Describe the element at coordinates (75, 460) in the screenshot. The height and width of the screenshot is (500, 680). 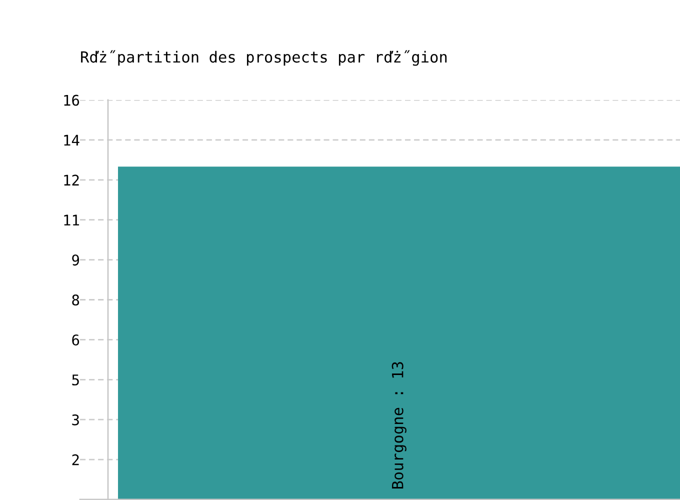
I see `y-tick-label: 2` at that location.